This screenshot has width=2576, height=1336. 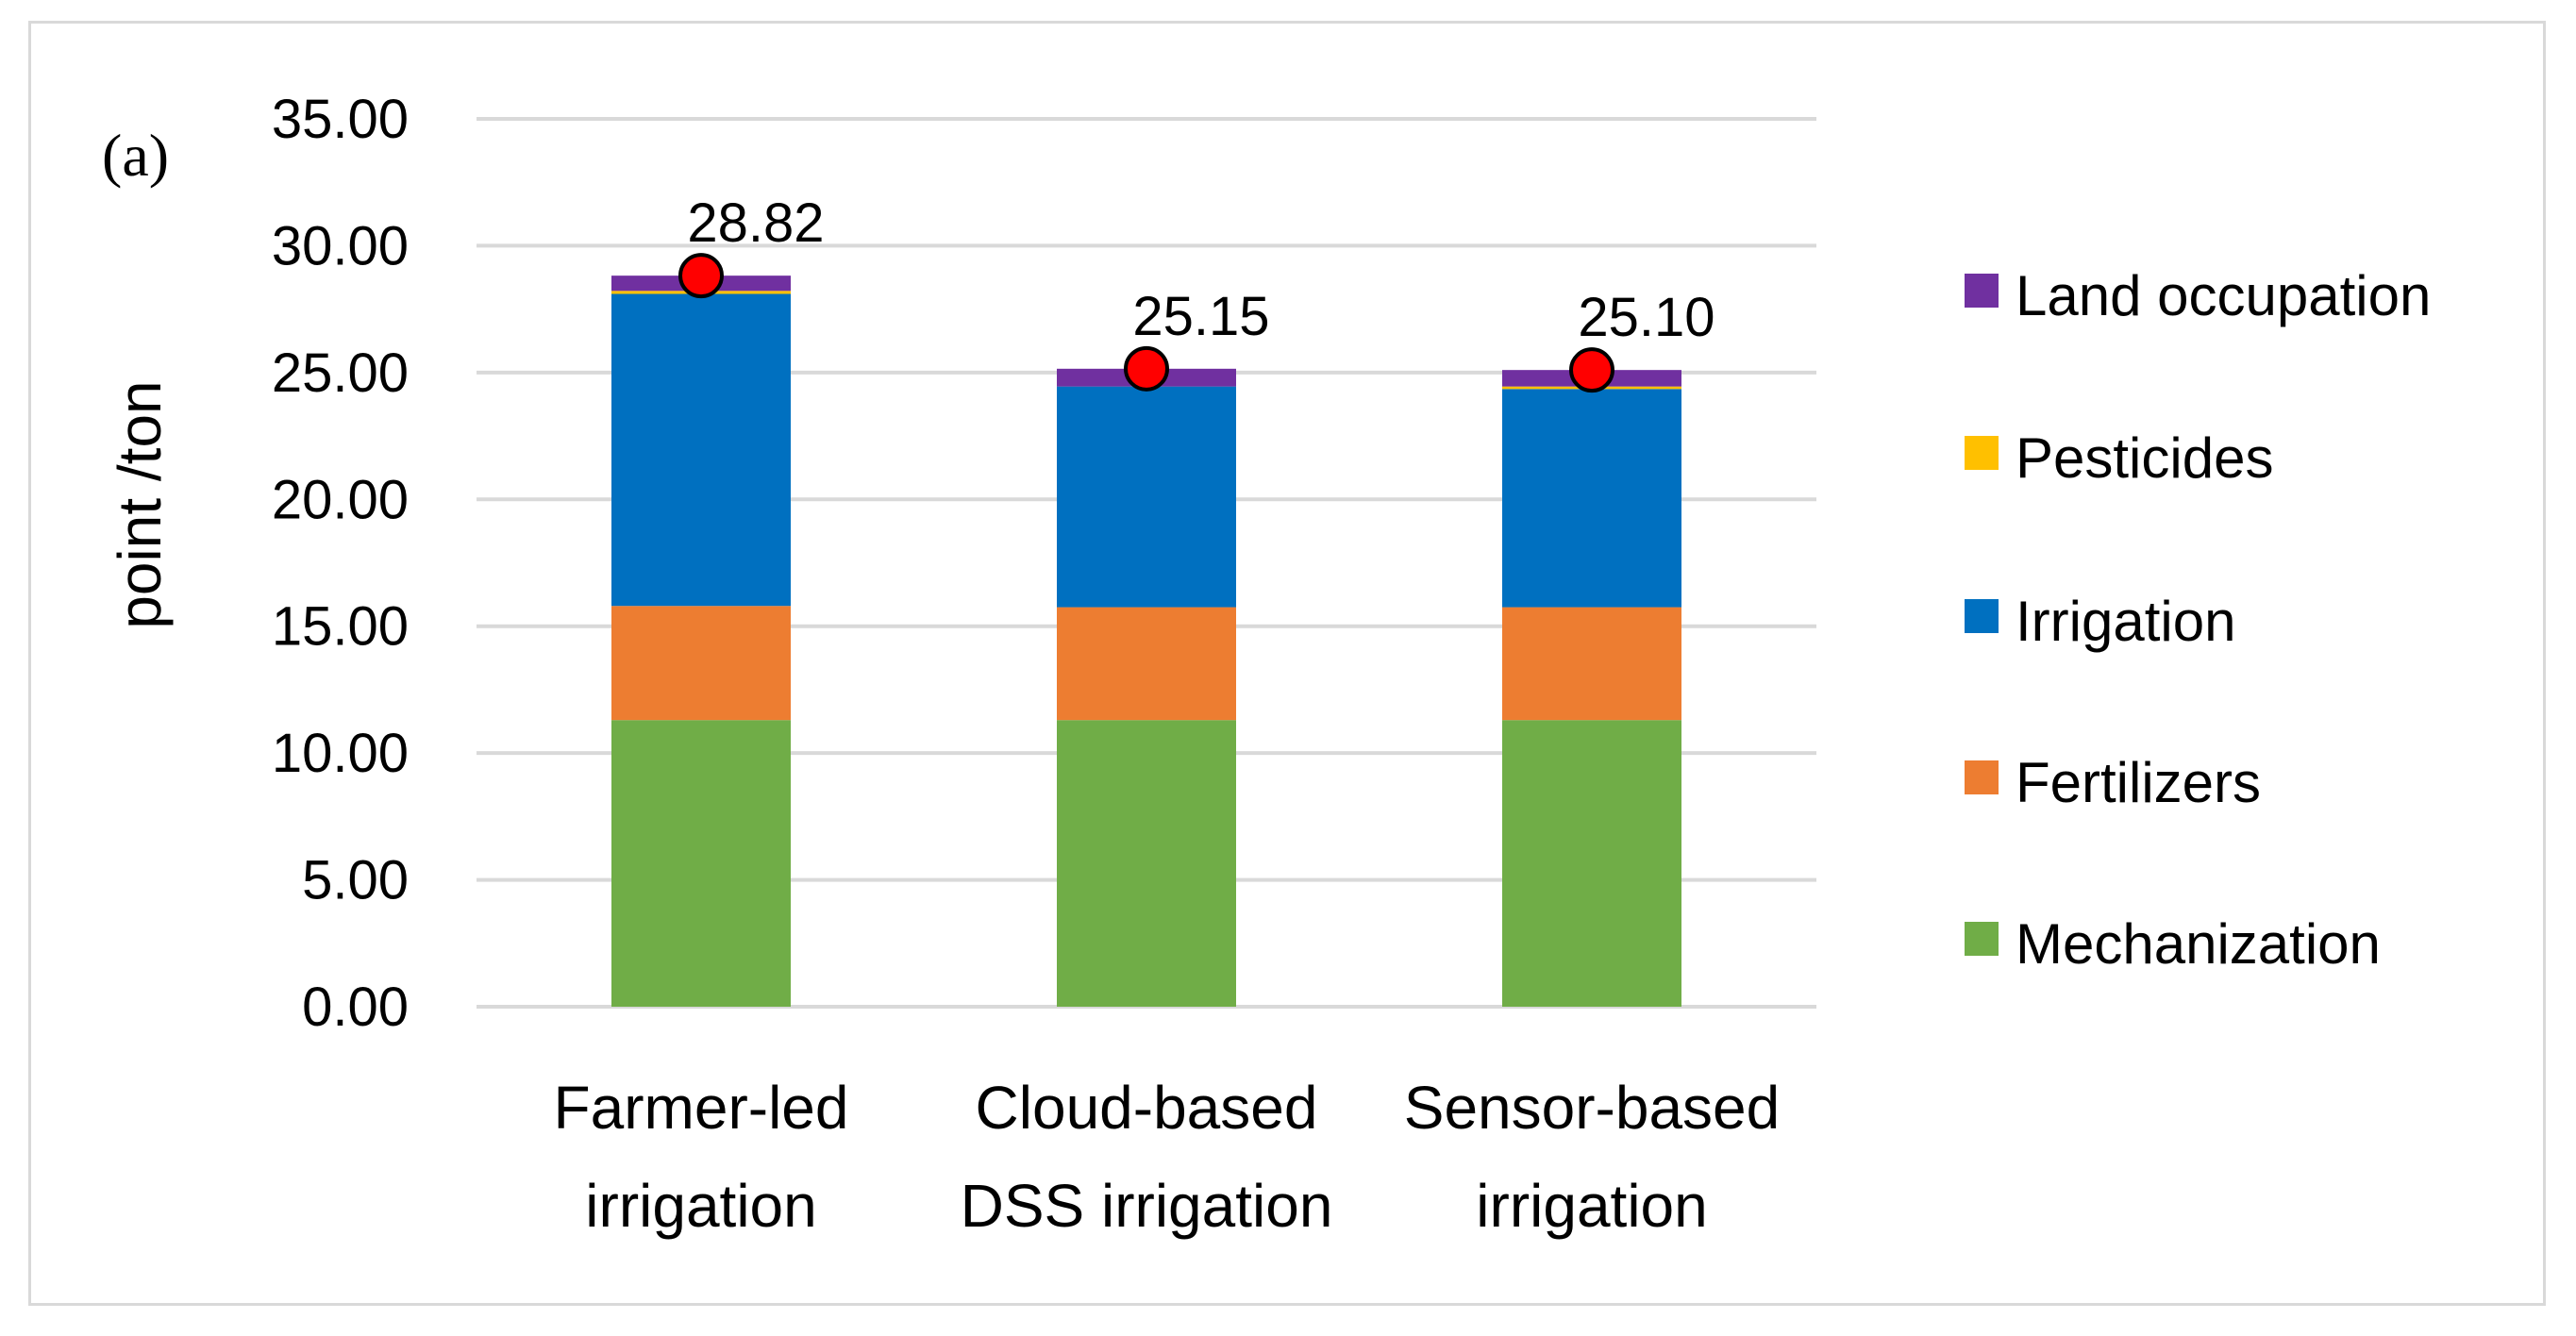 I want to click on y-tick-label: 35.00, so click(x=340, y=119).